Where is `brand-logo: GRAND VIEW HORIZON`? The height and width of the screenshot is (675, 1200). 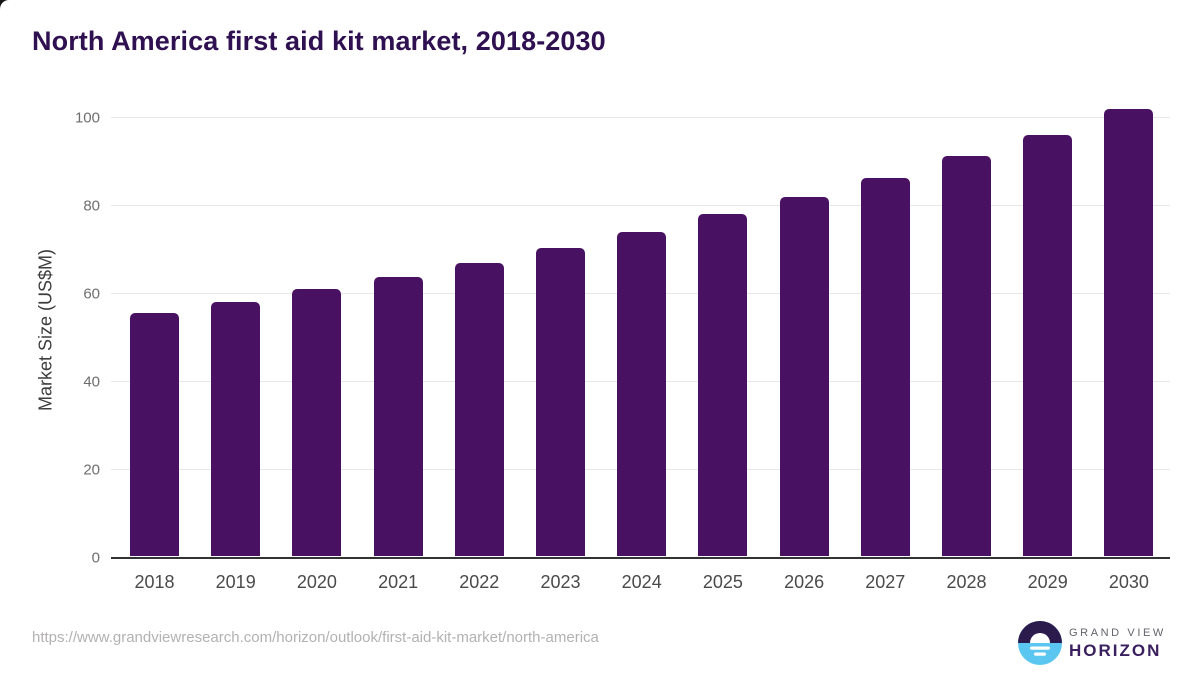
brand-logo: GRAND VIEW HORIZON is located at coordinates (1092, 643).